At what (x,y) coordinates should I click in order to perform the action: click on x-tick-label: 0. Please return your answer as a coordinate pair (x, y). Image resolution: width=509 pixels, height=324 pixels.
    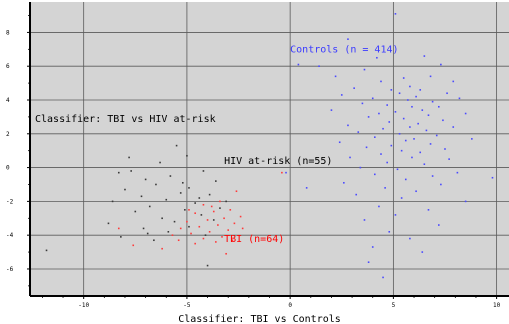
    Looking at the image, I should click on (290, 305).